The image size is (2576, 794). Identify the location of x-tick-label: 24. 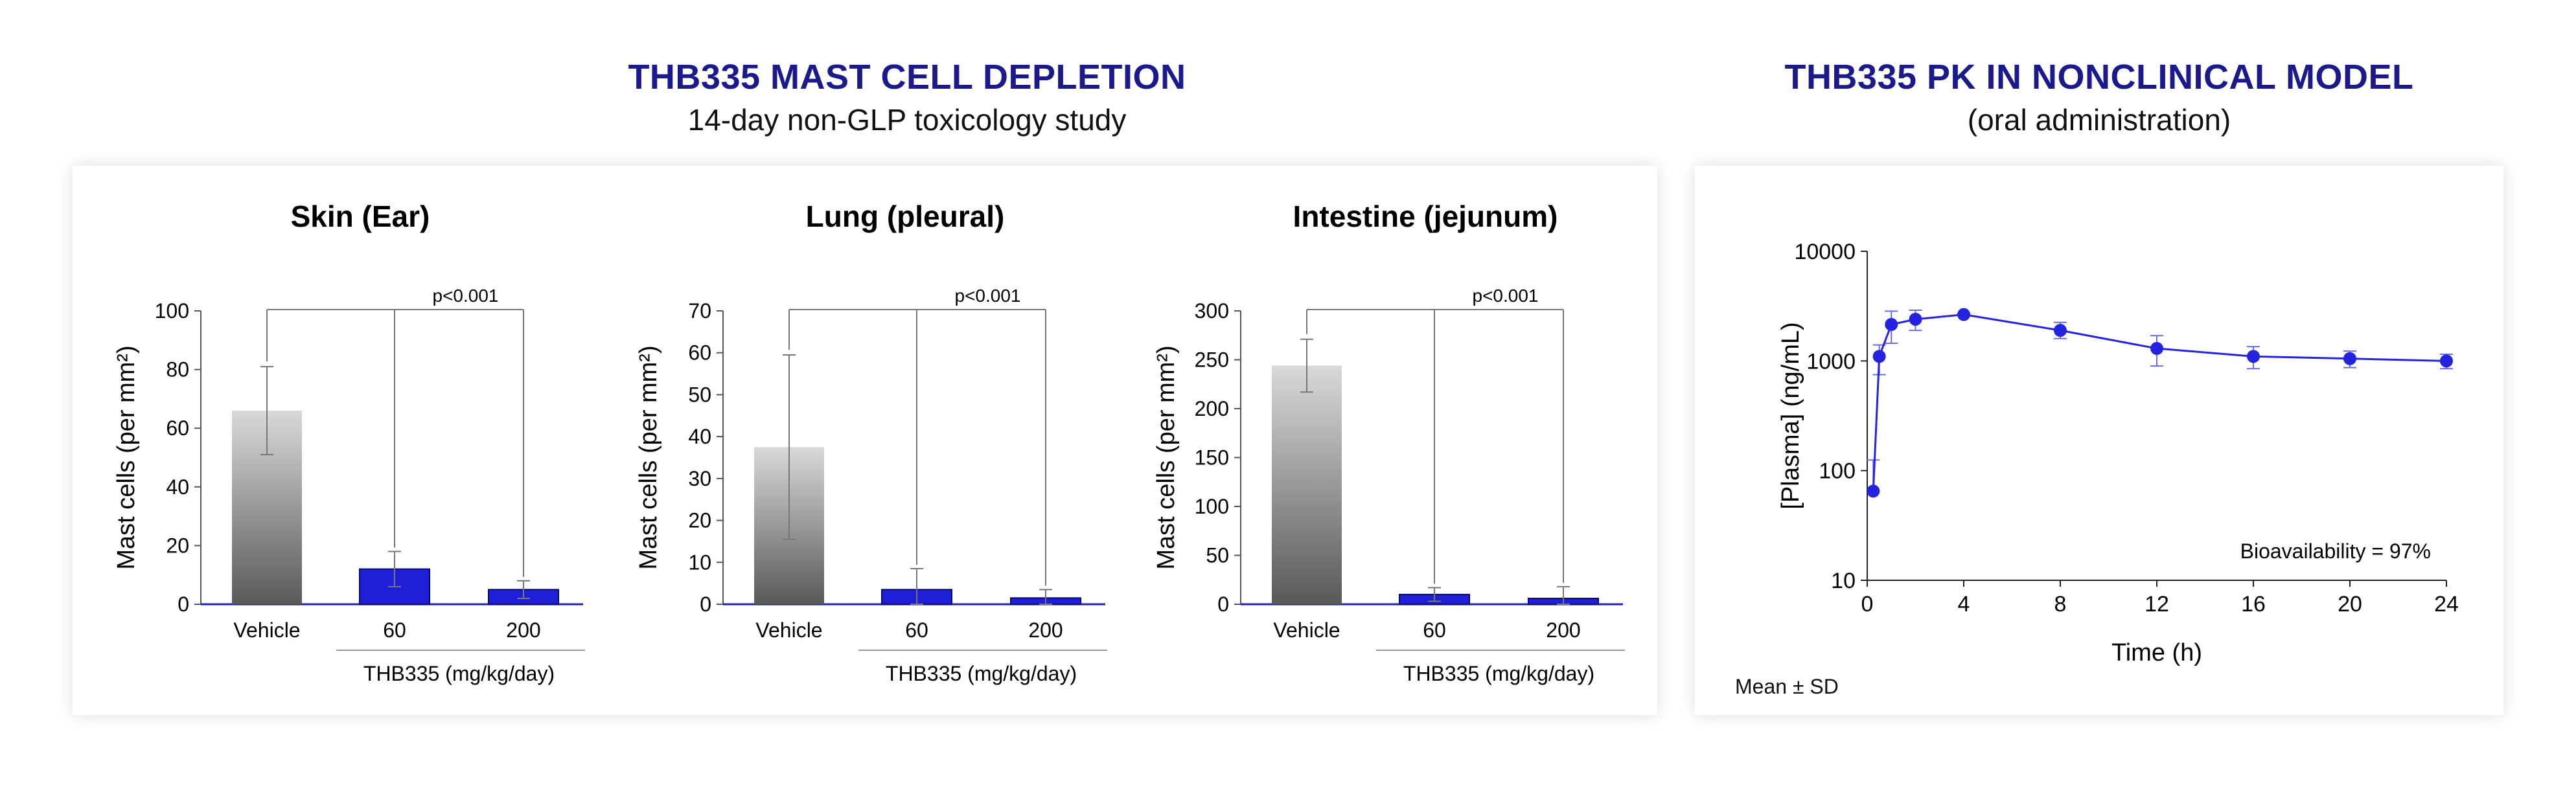
(2446, 604).